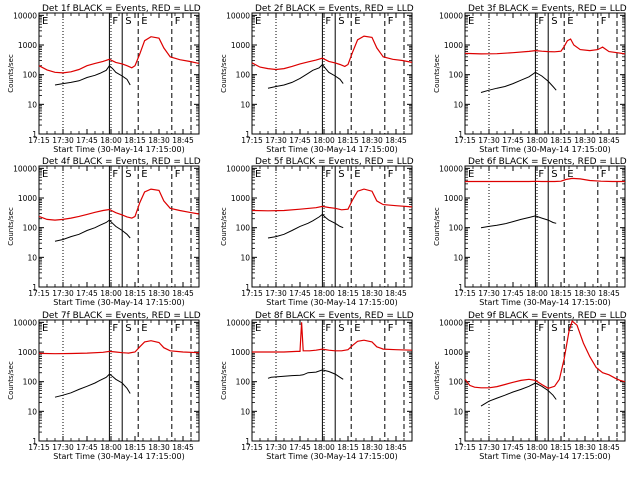  What do you see at coordinates (135, 447) in the screenshot?
I see `x-tick-label: 18:15` at bounding box center [135, 447].